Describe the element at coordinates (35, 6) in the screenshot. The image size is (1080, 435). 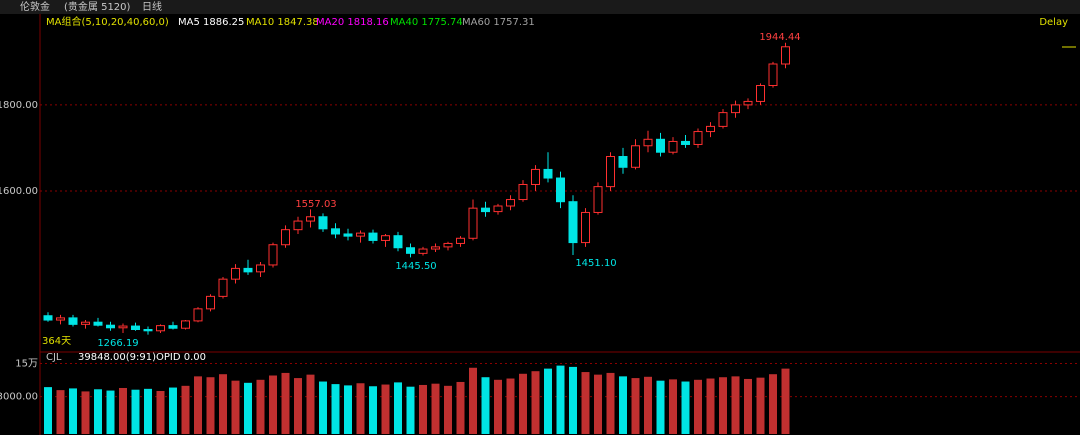
I see `symbol-name: 伦敦金` at that location.